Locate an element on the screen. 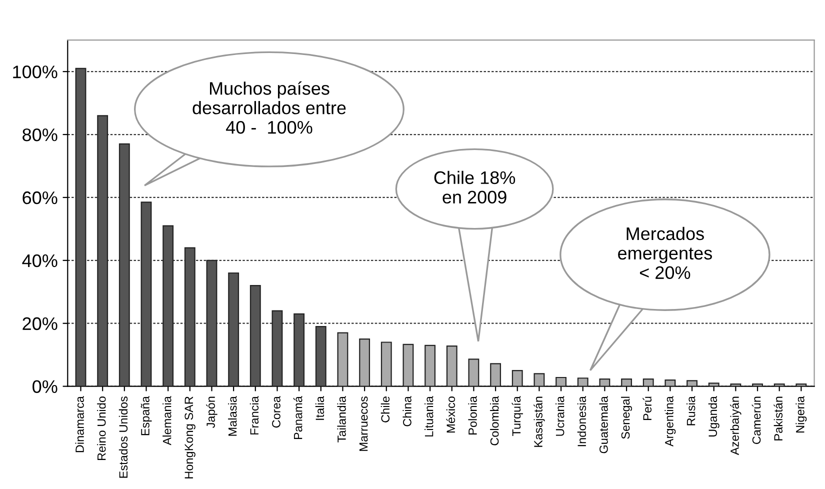  x-tick-label: Ucrania is located at coordinates (560, 416).